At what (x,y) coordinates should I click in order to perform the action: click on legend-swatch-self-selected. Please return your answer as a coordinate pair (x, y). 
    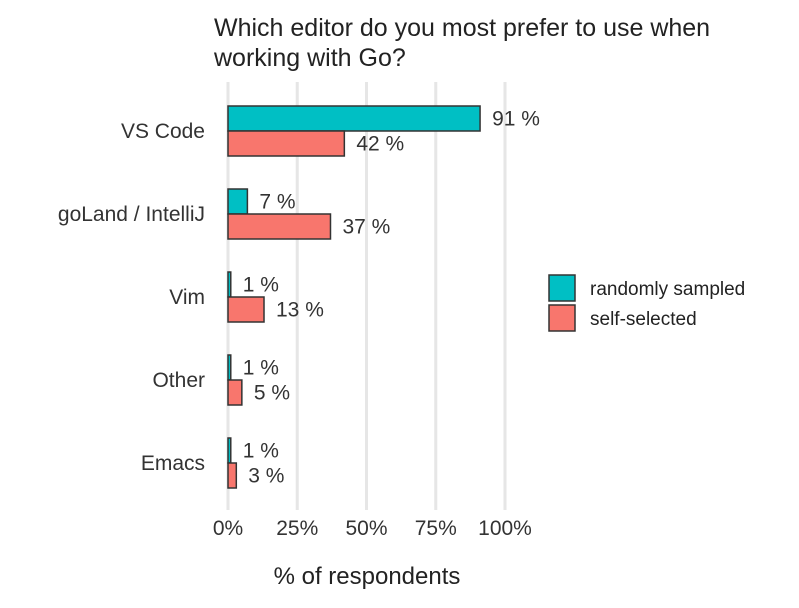
    Looking at the image, I should click on (562, 318).